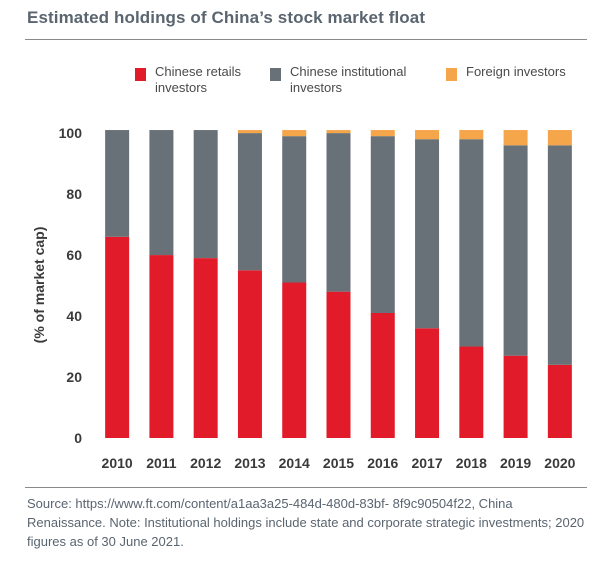 This screenshot has height=568, width=600. Describe the element at coordinates (71, 285) in the screenshot. I see `y-axis-ticks: 0 20 40 60 80 100` at that location.